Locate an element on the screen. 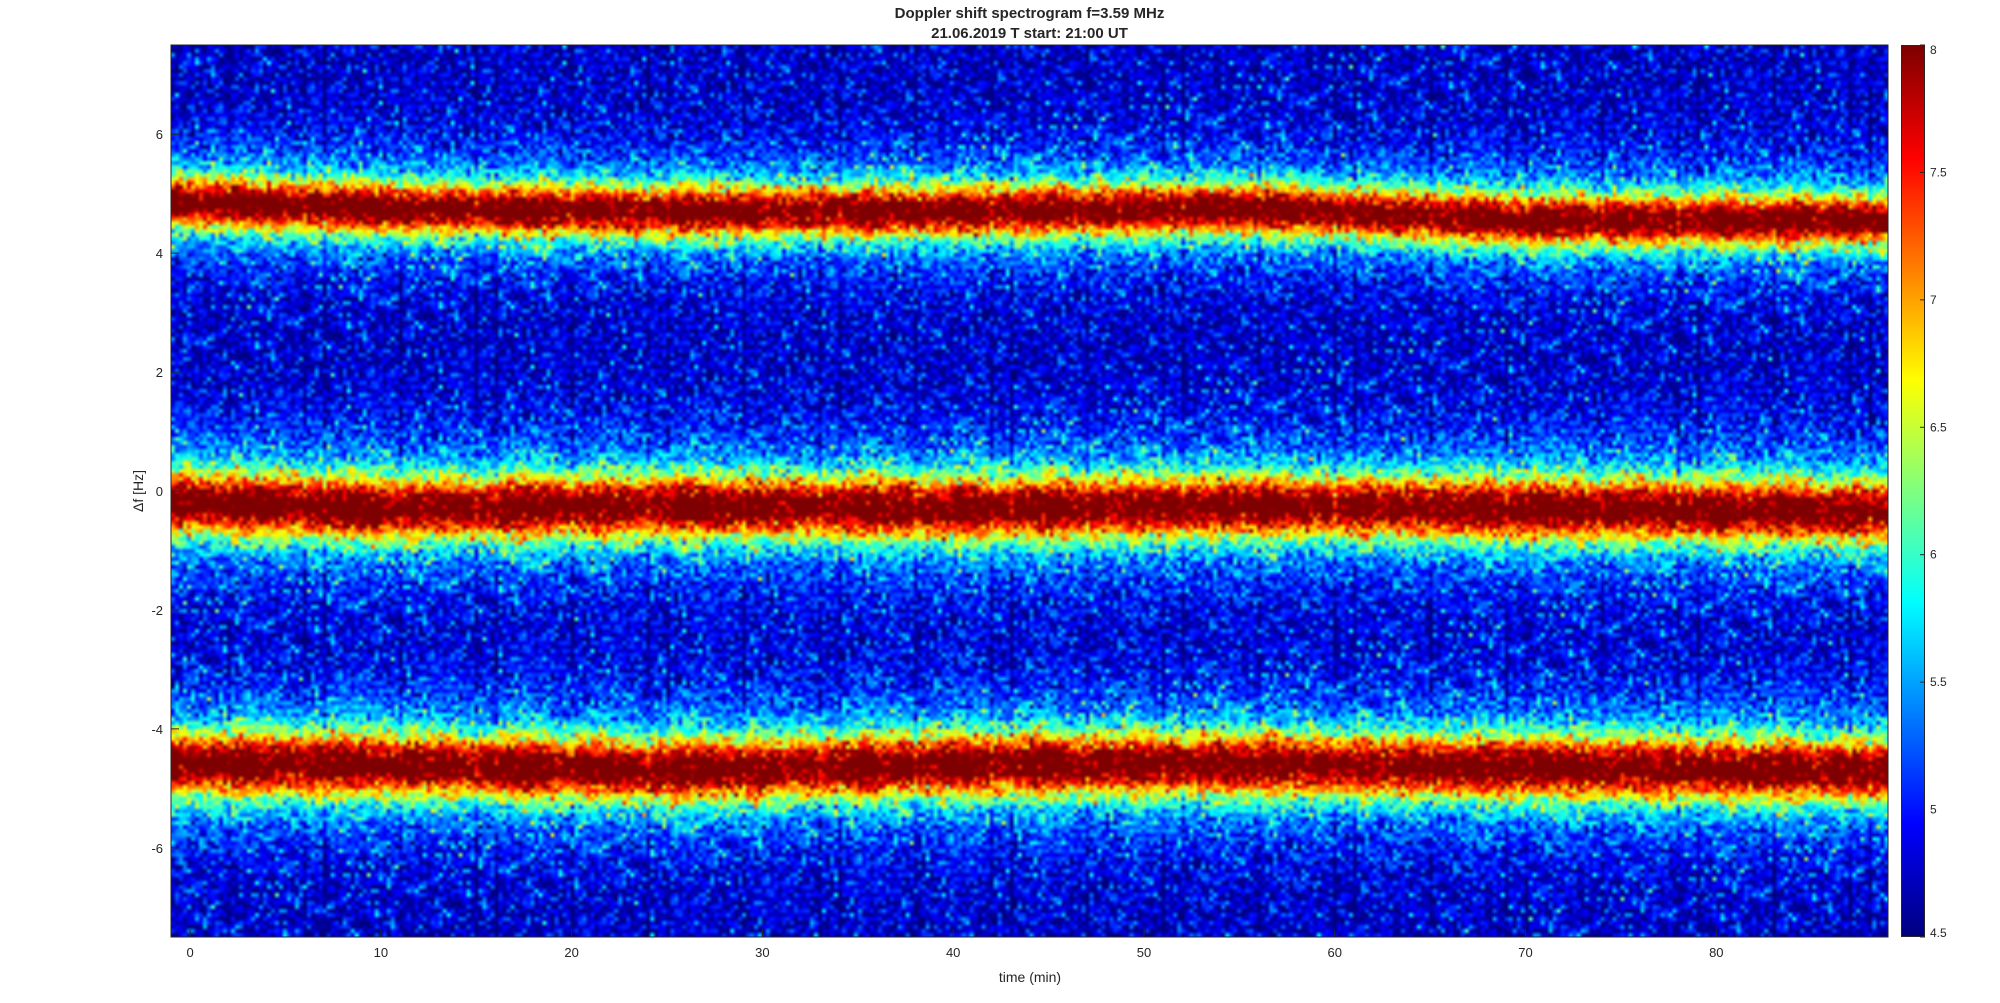 This screenshot has height=1003, width=2000. colorbar-tick-label: 5.5 is located at coordinates (1938, 682).